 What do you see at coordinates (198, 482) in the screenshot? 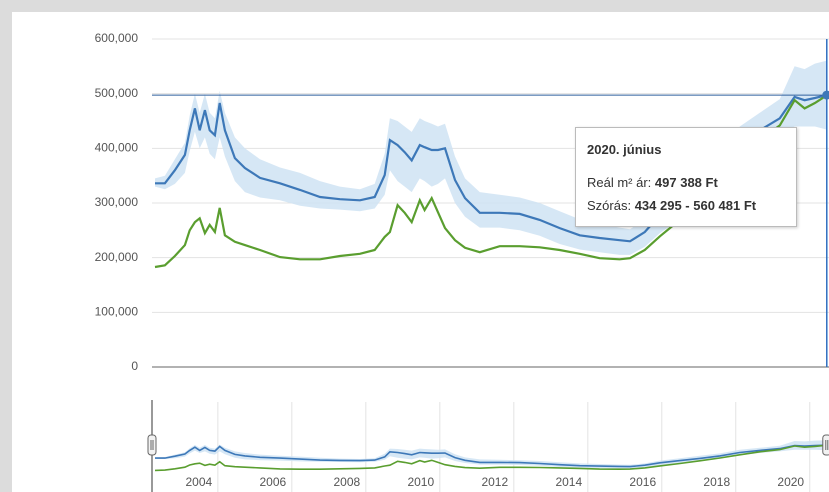
I see `navigator-tick-label: 2004` at bounding box center [198, 482].